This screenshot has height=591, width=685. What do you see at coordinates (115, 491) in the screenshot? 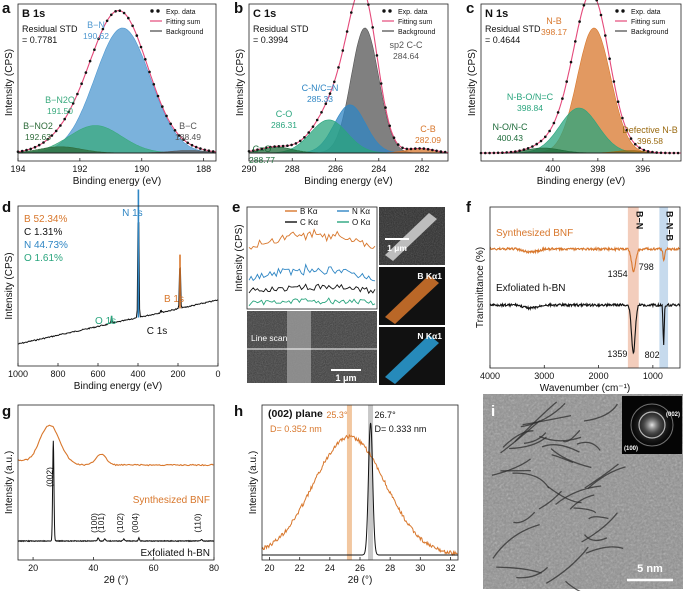
I see `xrd-hbn-line` at bounding box center [115, 491].